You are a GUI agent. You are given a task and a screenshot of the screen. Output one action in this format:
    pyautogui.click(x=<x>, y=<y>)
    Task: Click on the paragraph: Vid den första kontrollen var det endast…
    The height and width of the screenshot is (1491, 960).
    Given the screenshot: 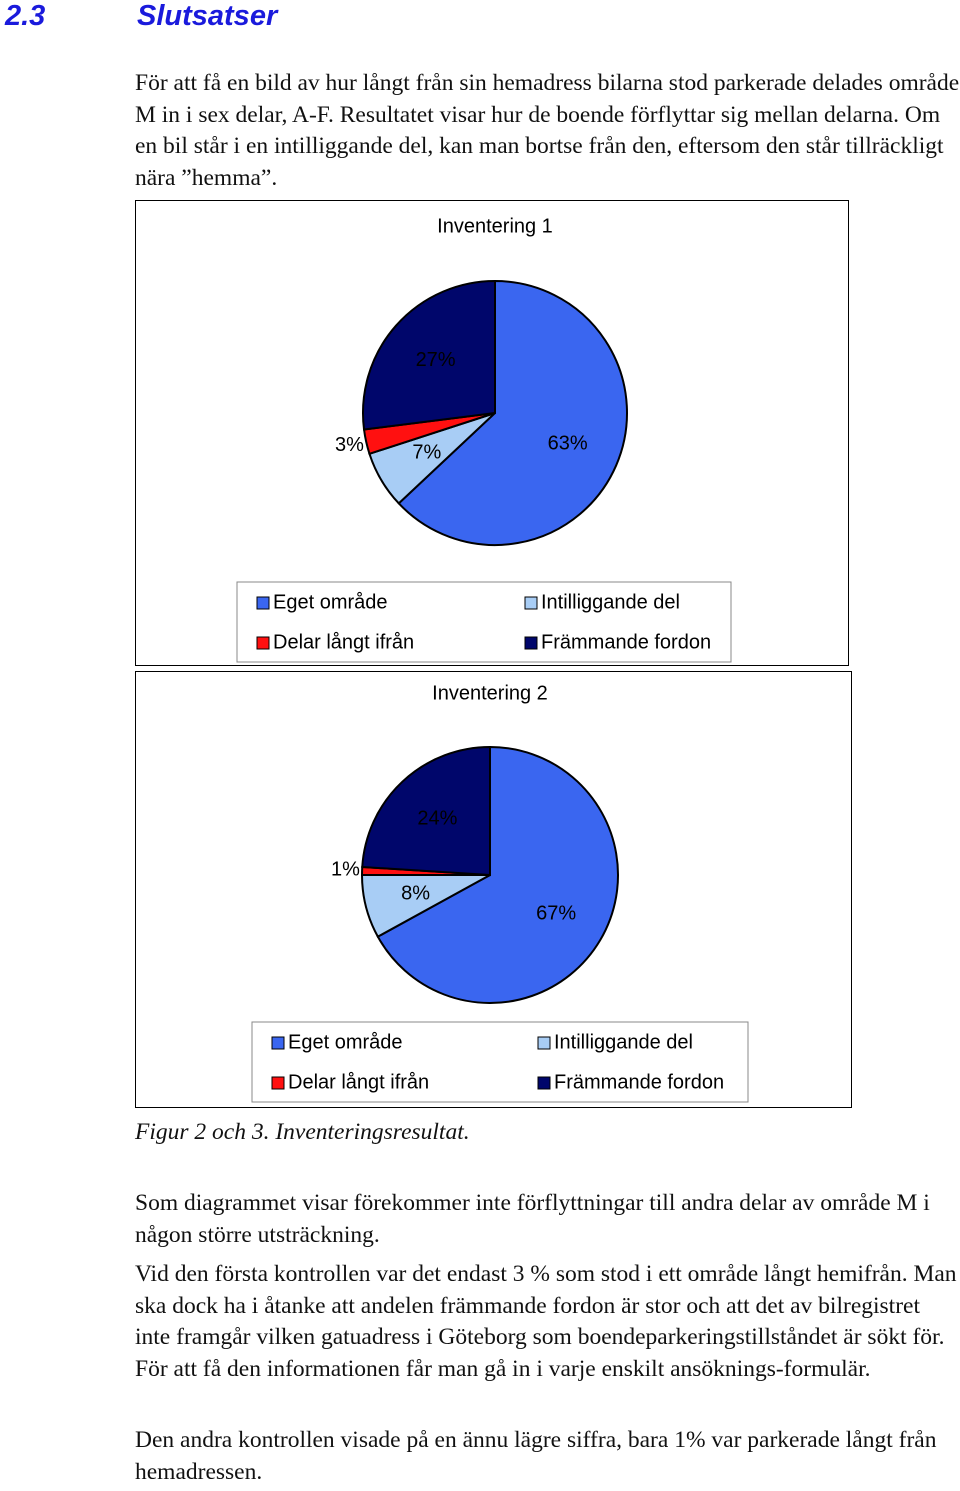 What is the action you would take?
    pyautogui.click(x=546, y=1321)
    